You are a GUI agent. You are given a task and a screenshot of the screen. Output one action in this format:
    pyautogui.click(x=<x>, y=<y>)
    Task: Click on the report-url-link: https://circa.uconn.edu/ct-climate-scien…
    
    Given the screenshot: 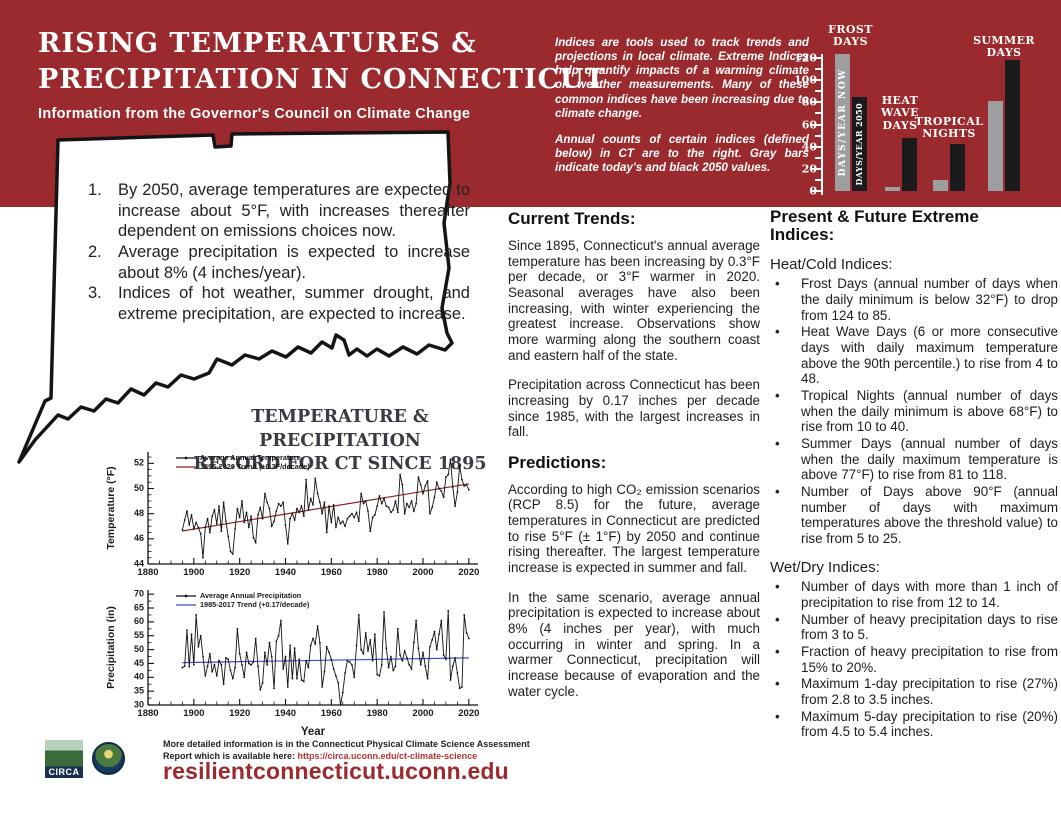 What is the action you would take?
    pyautogui.click(x=387, y=755)
    